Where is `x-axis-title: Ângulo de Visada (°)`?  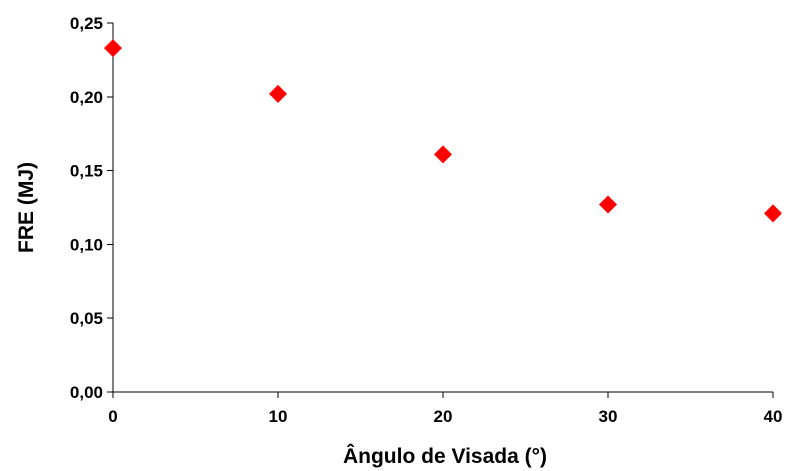
x-axis-title: Ângulo de Visada (°) is located at coordinates (445, 456).